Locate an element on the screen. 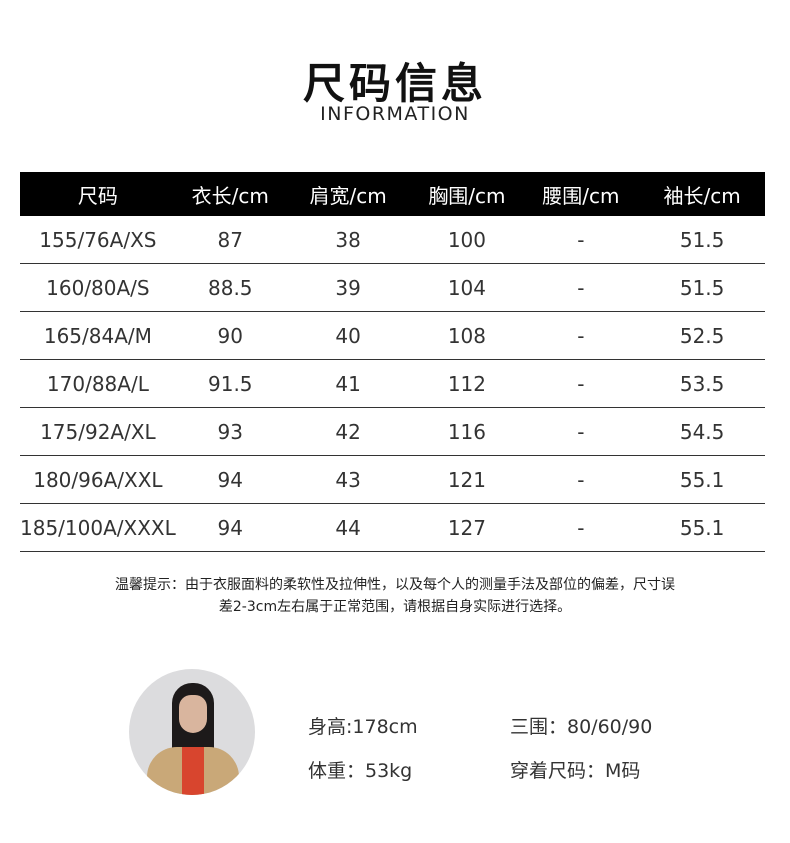 This screenshot has width=790, height=843. table-cell: 88.5 is located at coordinates (230, 287).